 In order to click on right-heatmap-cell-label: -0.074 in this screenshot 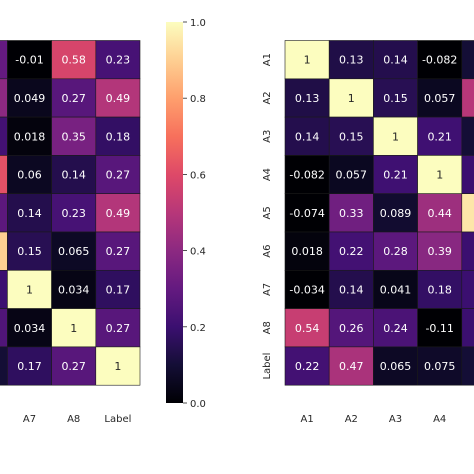, I will do `click(306, 213)`.